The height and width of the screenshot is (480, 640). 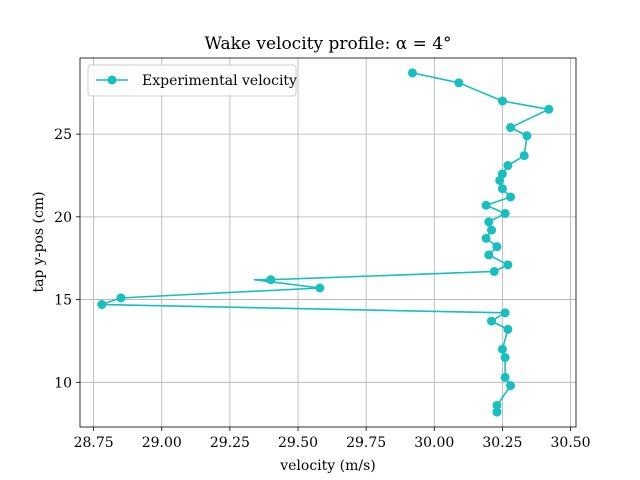 I want to click on y-tick-label: 15, so click(x=63, y=301).